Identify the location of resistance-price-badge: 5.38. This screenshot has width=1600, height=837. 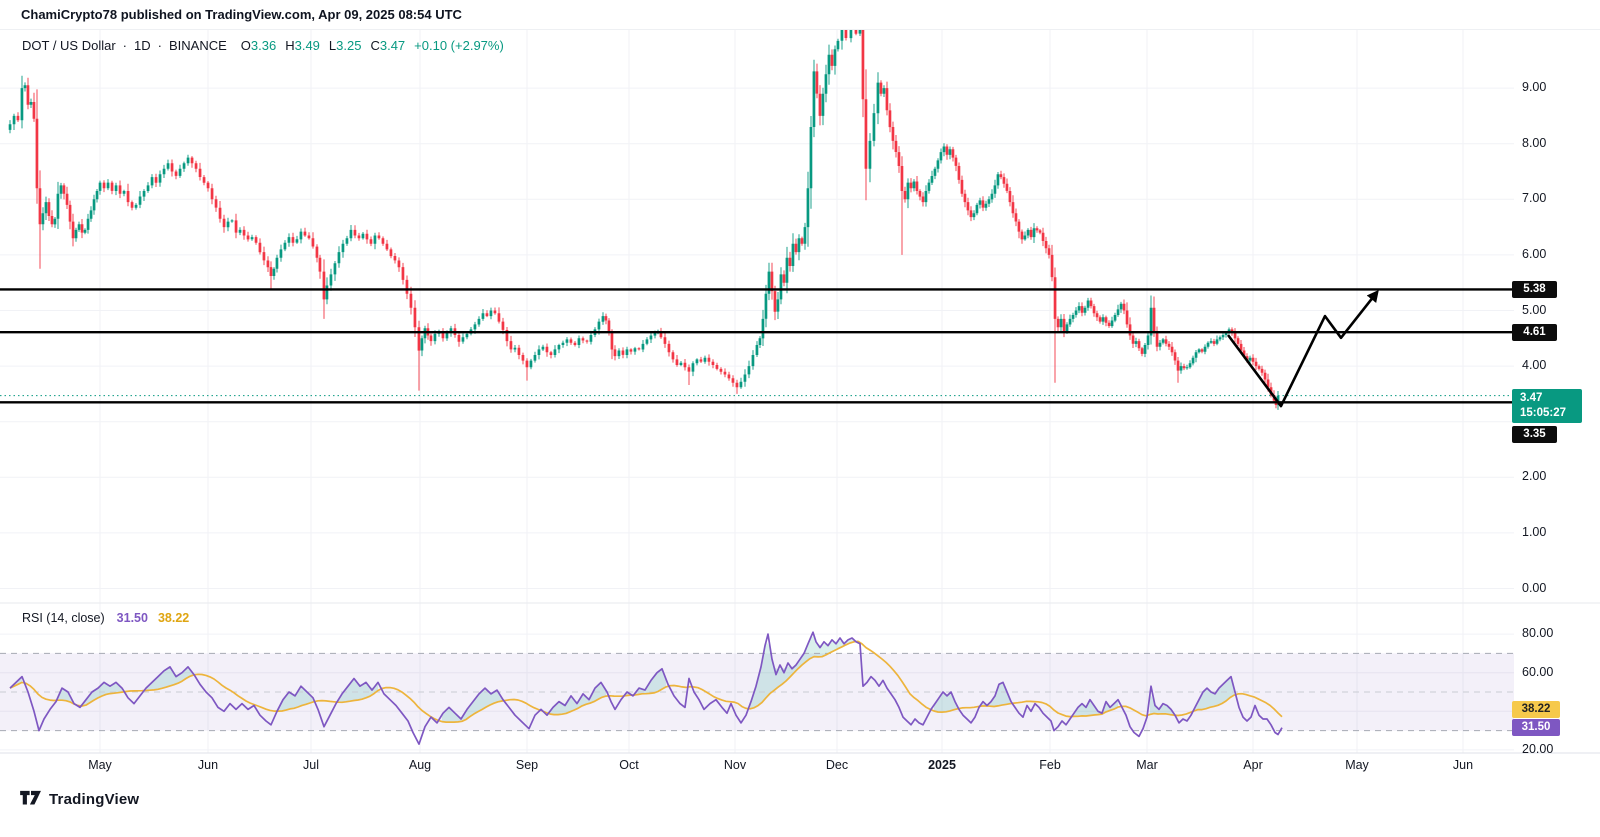
(1534, 289).